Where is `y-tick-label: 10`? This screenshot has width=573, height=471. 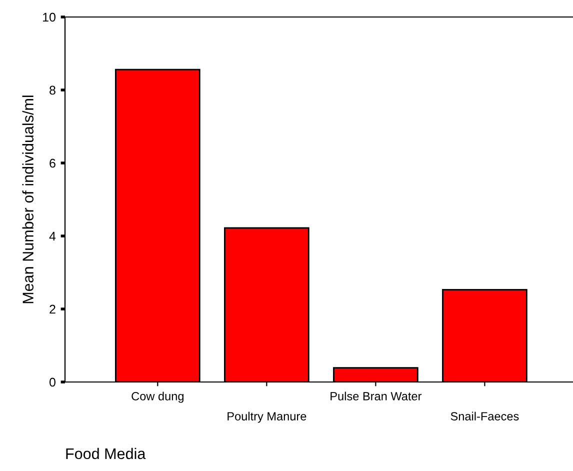 y-tick-label: 10 is located at coordinates (49, 17).